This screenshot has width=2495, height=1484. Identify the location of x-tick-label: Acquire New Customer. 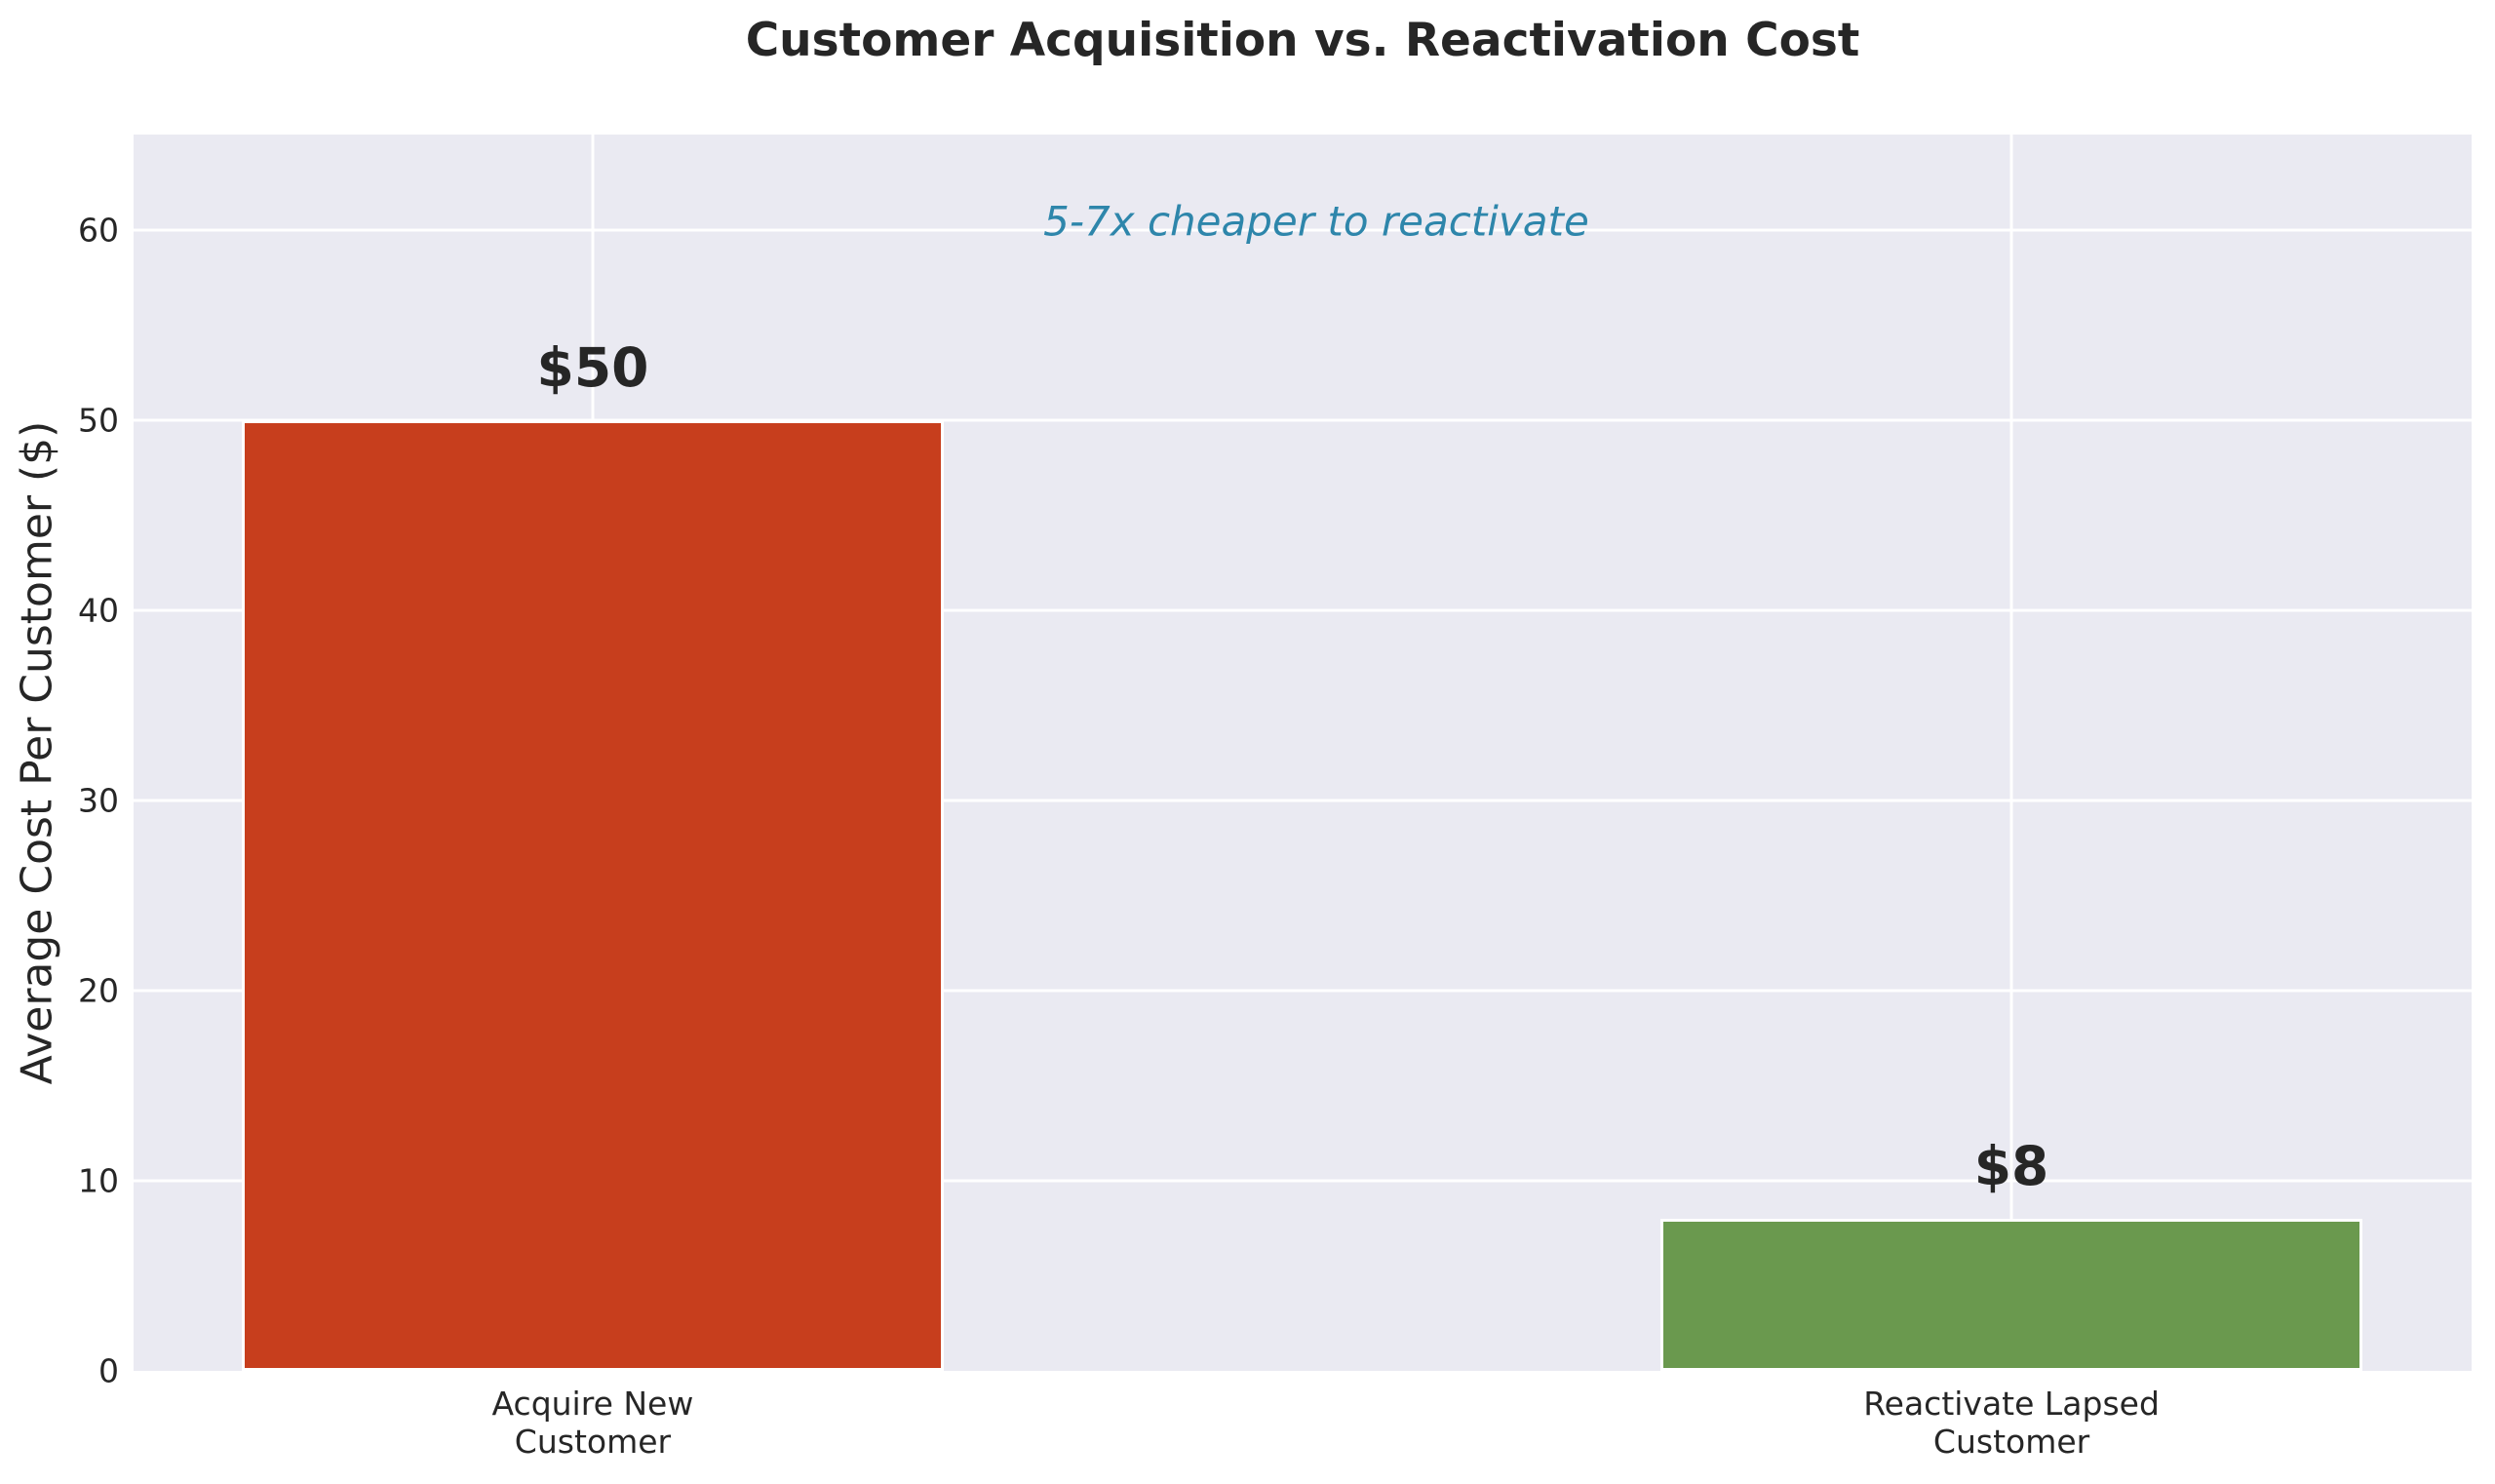
(592, 1423).